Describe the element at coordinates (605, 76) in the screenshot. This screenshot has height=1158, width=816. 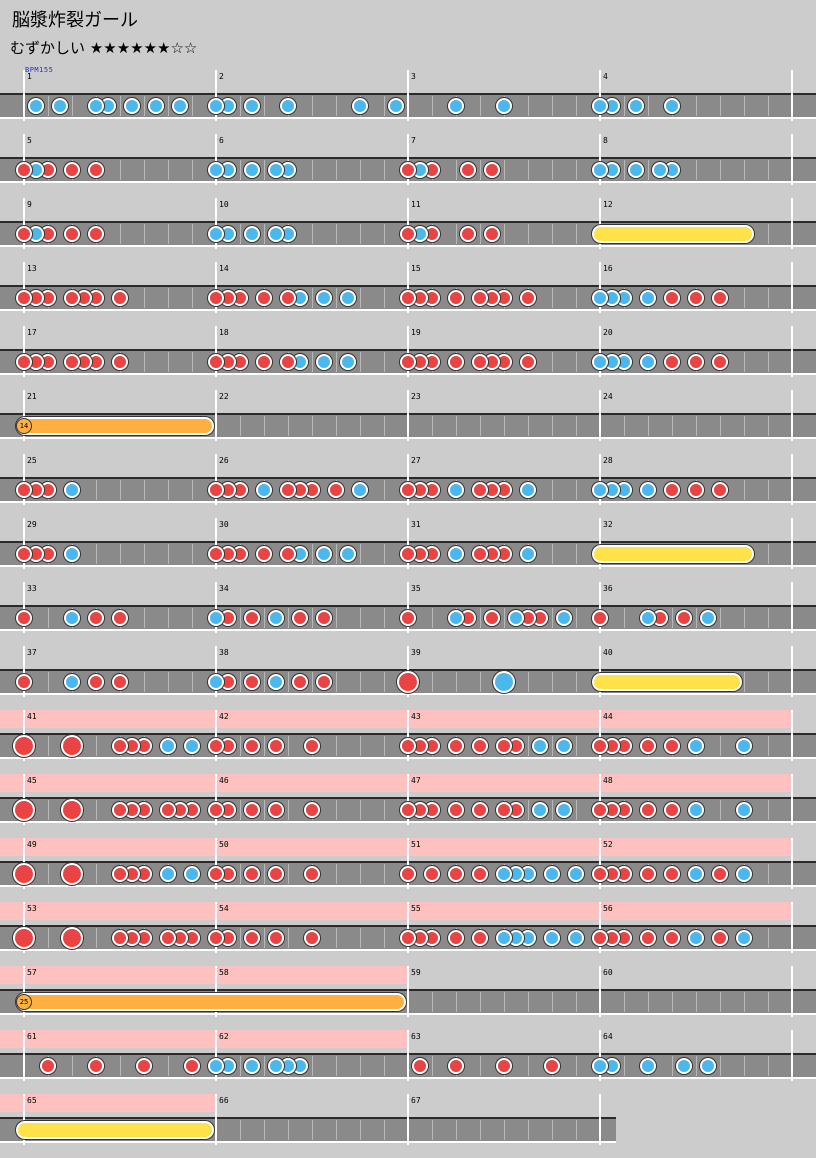
I see `measure-number: 4` at that location.